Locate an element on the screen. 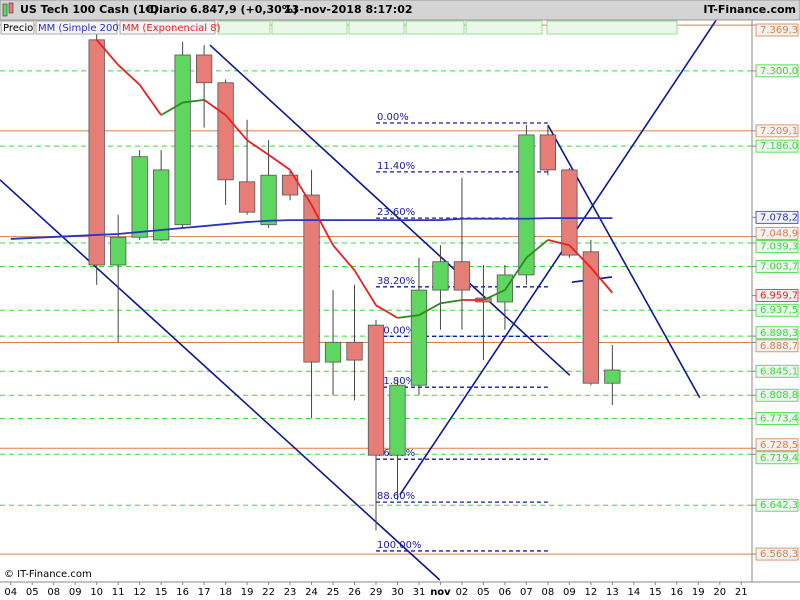 Image resolution: width=800 pixels, height=600 pixels. x-tick-label: 23 is located at coordinates (290, 592).